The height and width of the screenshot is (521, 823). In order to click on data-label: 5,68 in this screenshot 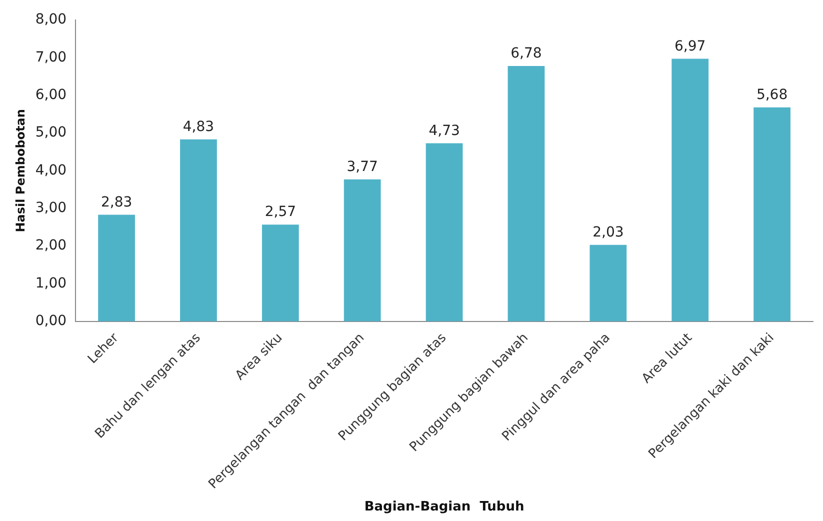, I will do `click(772, 95)`.